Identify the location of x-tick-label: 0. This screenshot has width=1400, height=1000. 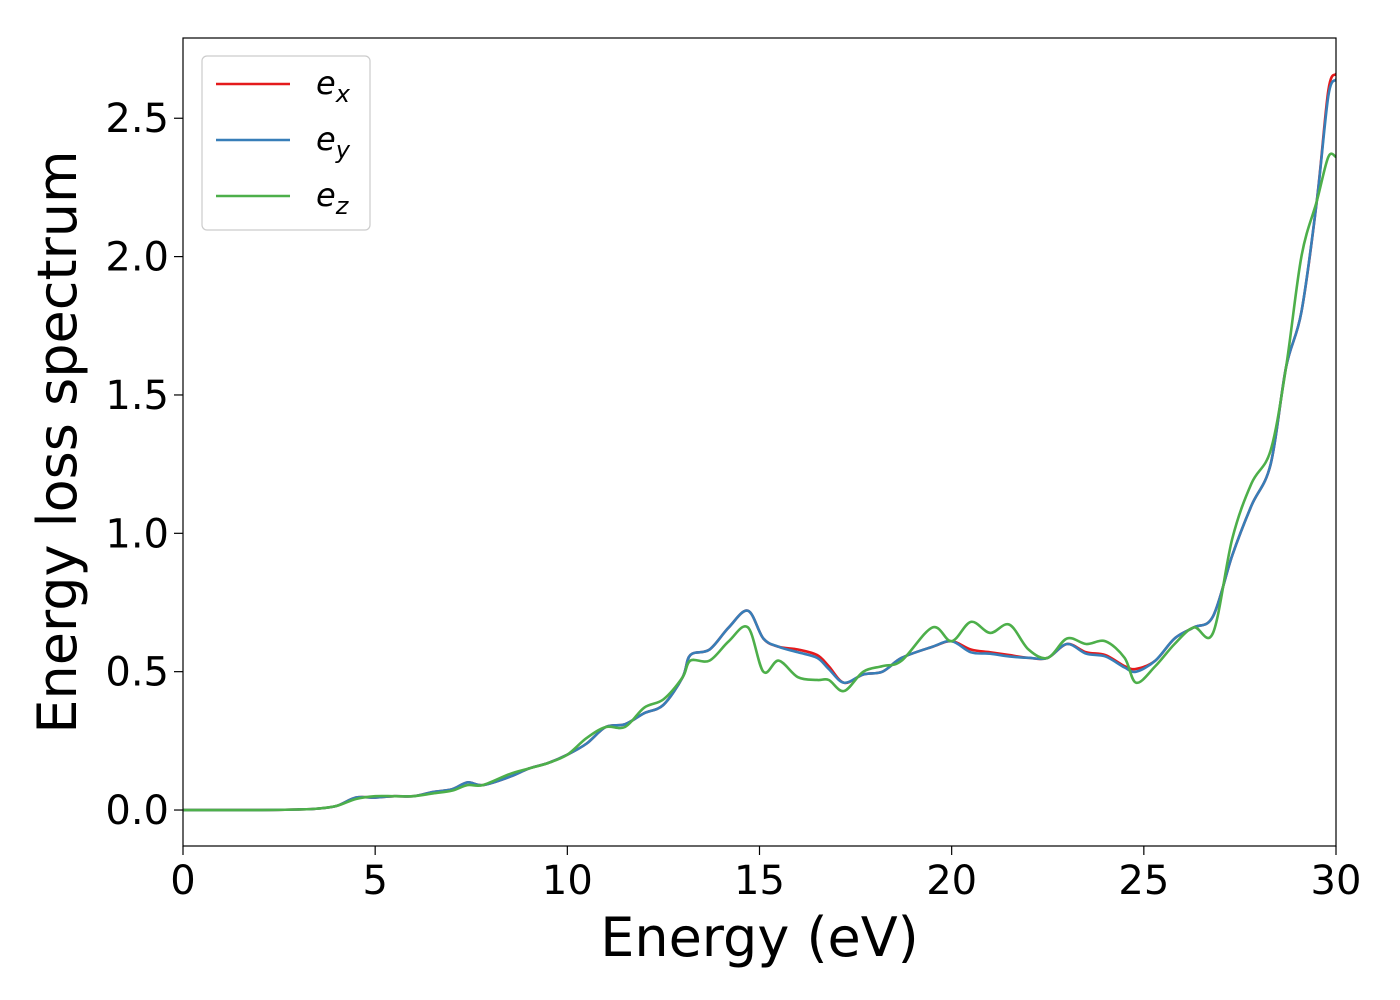
(182, 881).